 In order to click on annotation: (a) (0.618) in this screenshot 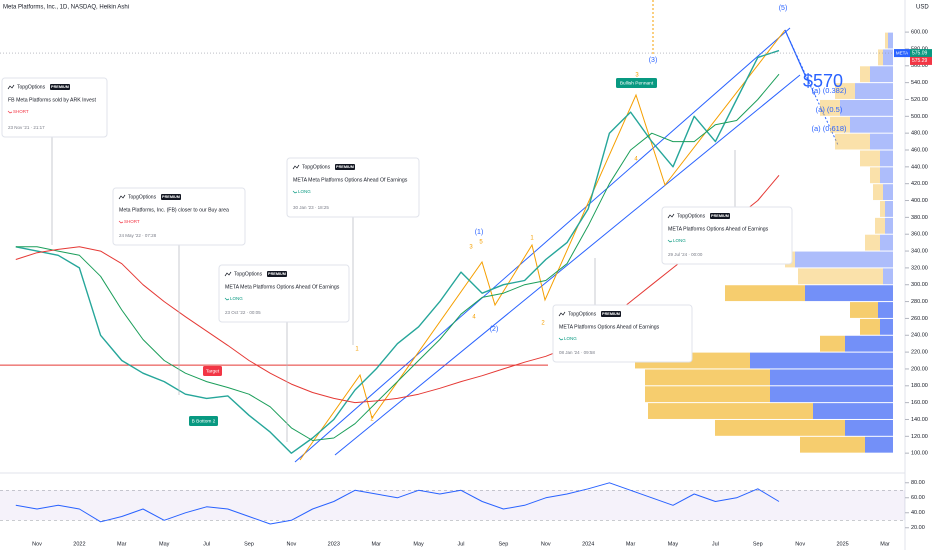, I will do `click(829, 128)`.